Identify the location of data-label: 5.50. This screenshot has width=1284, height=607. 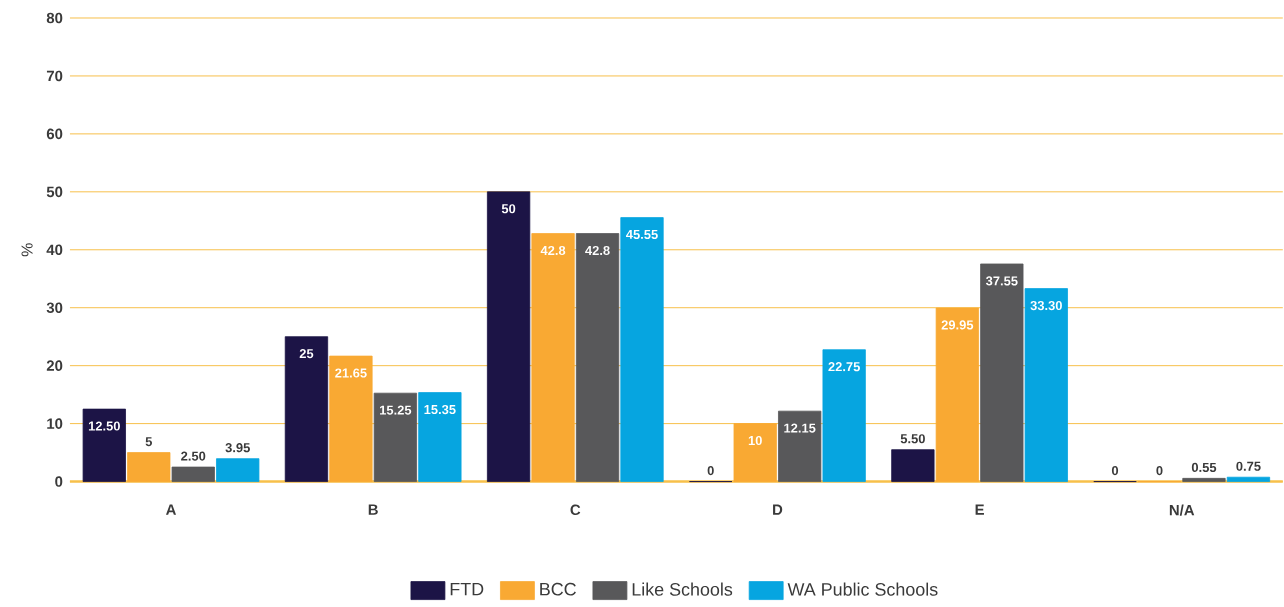
(912, 439).